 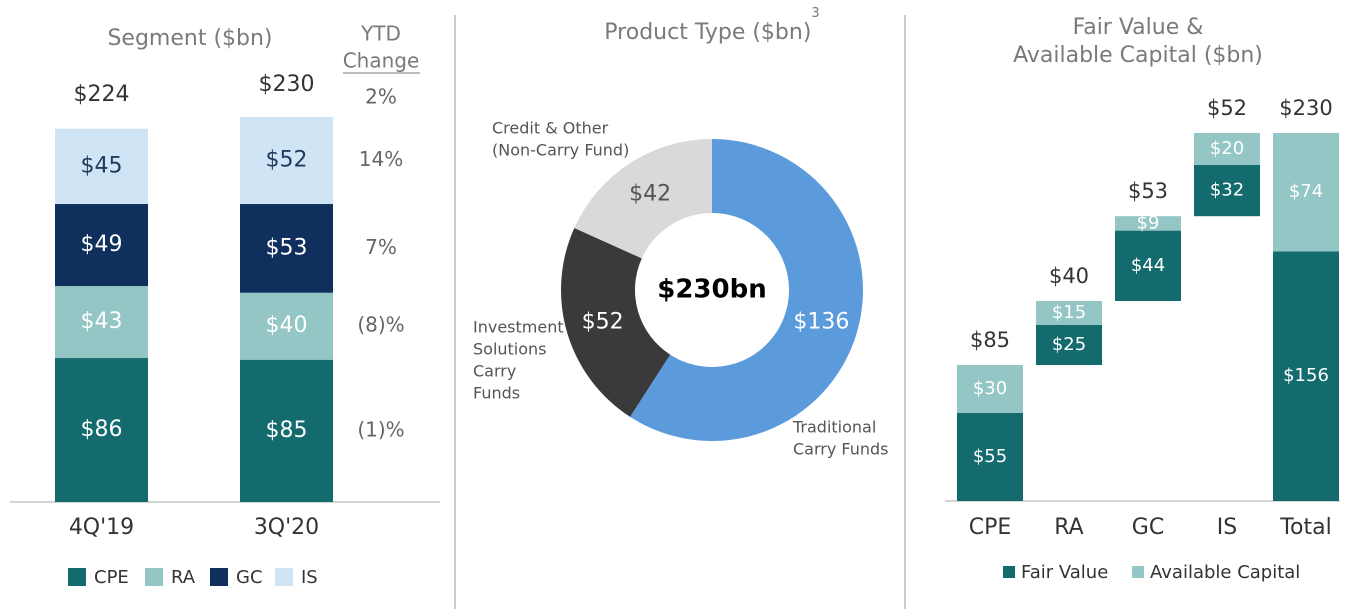 I want to click on data-label: $20, so click(x=1227, y=148).